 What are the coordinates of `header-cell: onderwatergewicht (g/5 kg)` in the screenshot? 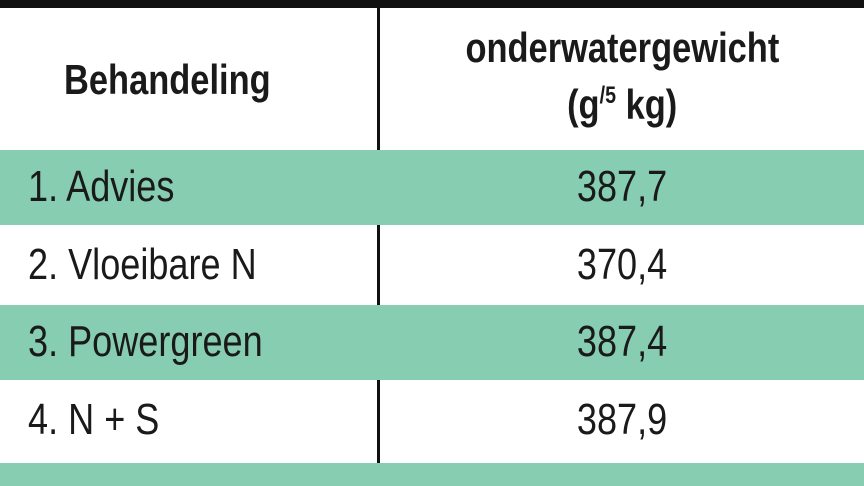 It's located at (622, 76).